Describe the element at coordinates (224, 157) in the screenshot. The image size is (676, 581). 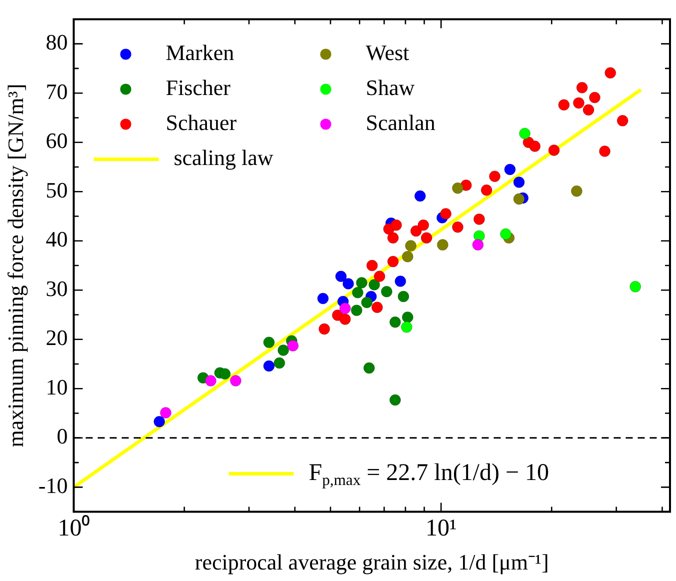
I see `legend-label: scaling law` at that location.